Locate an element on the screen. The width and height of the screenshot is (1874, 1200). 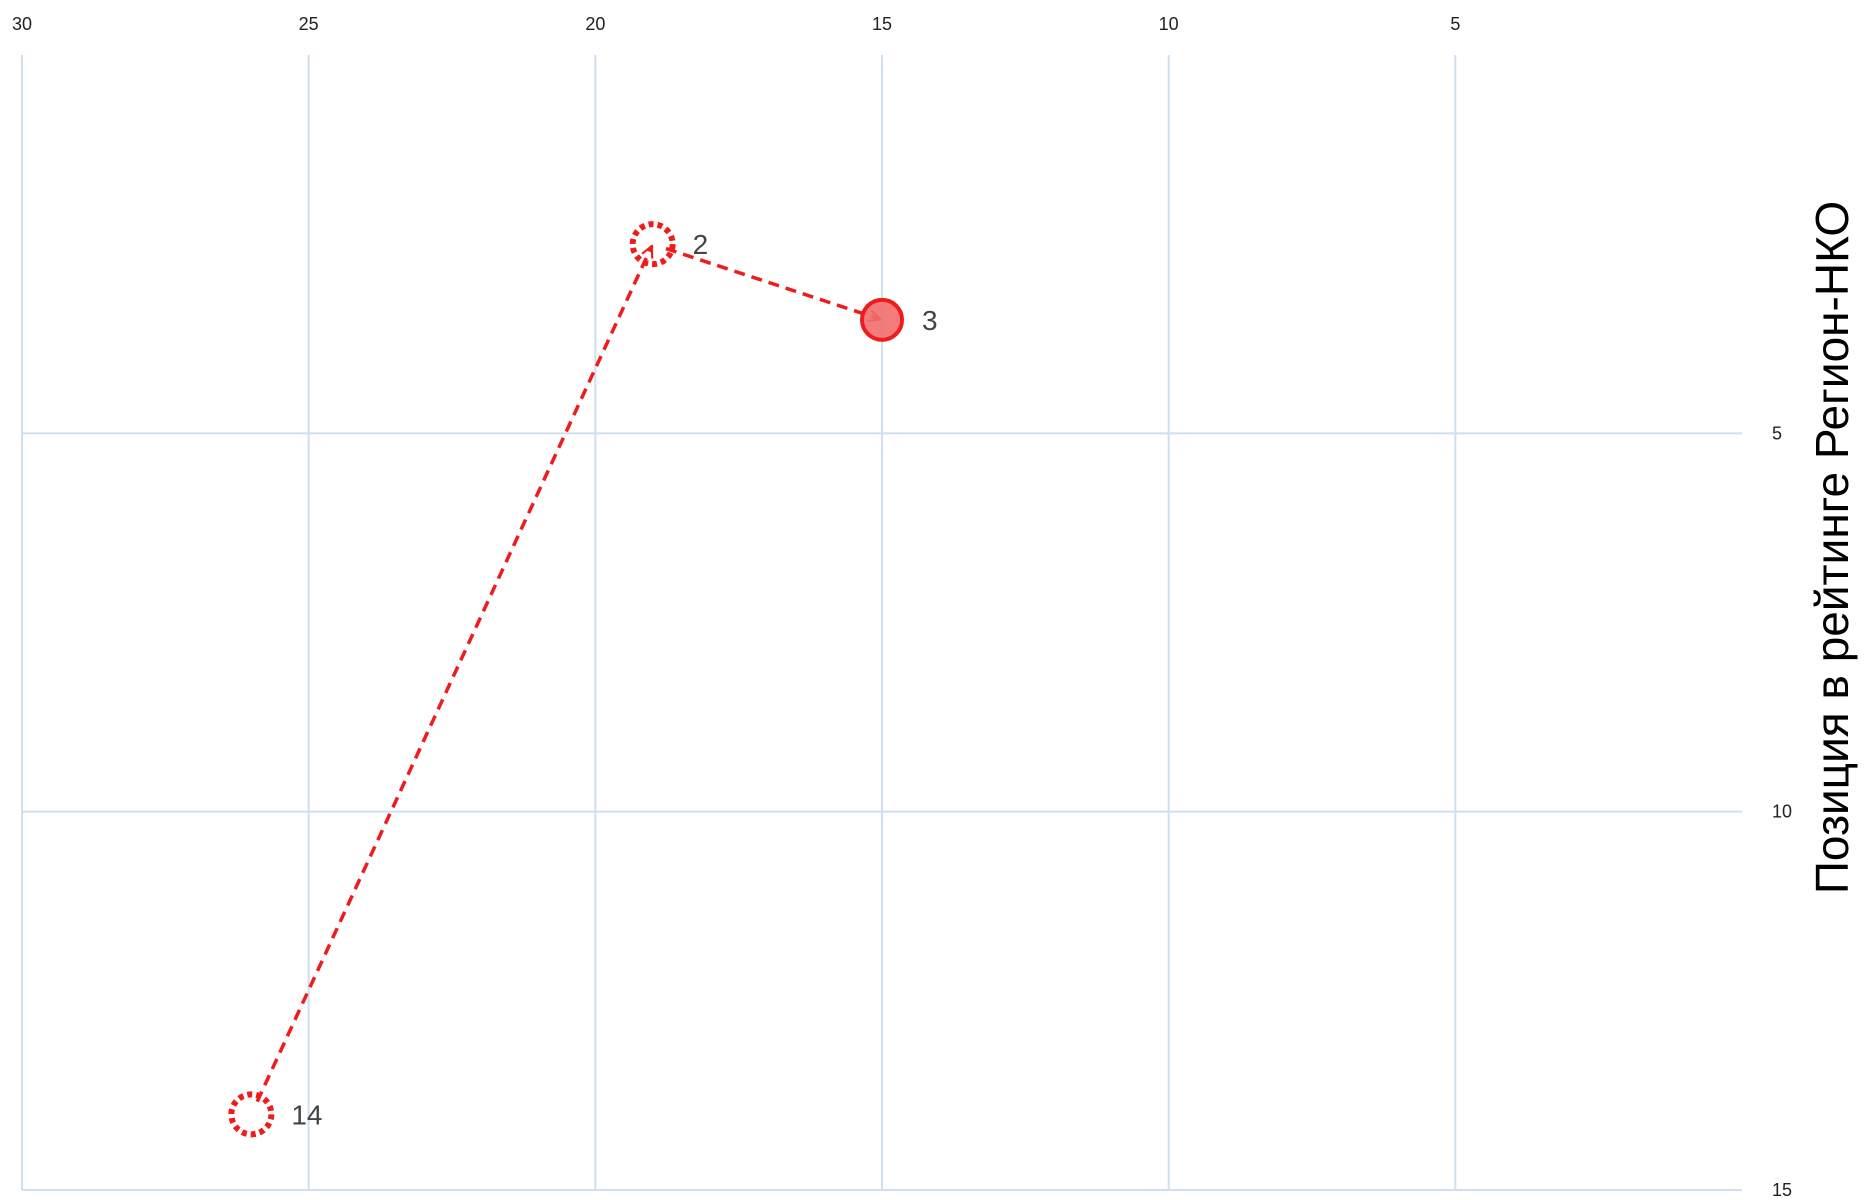
point-label: 14 is located at coordinates (306, 1114).